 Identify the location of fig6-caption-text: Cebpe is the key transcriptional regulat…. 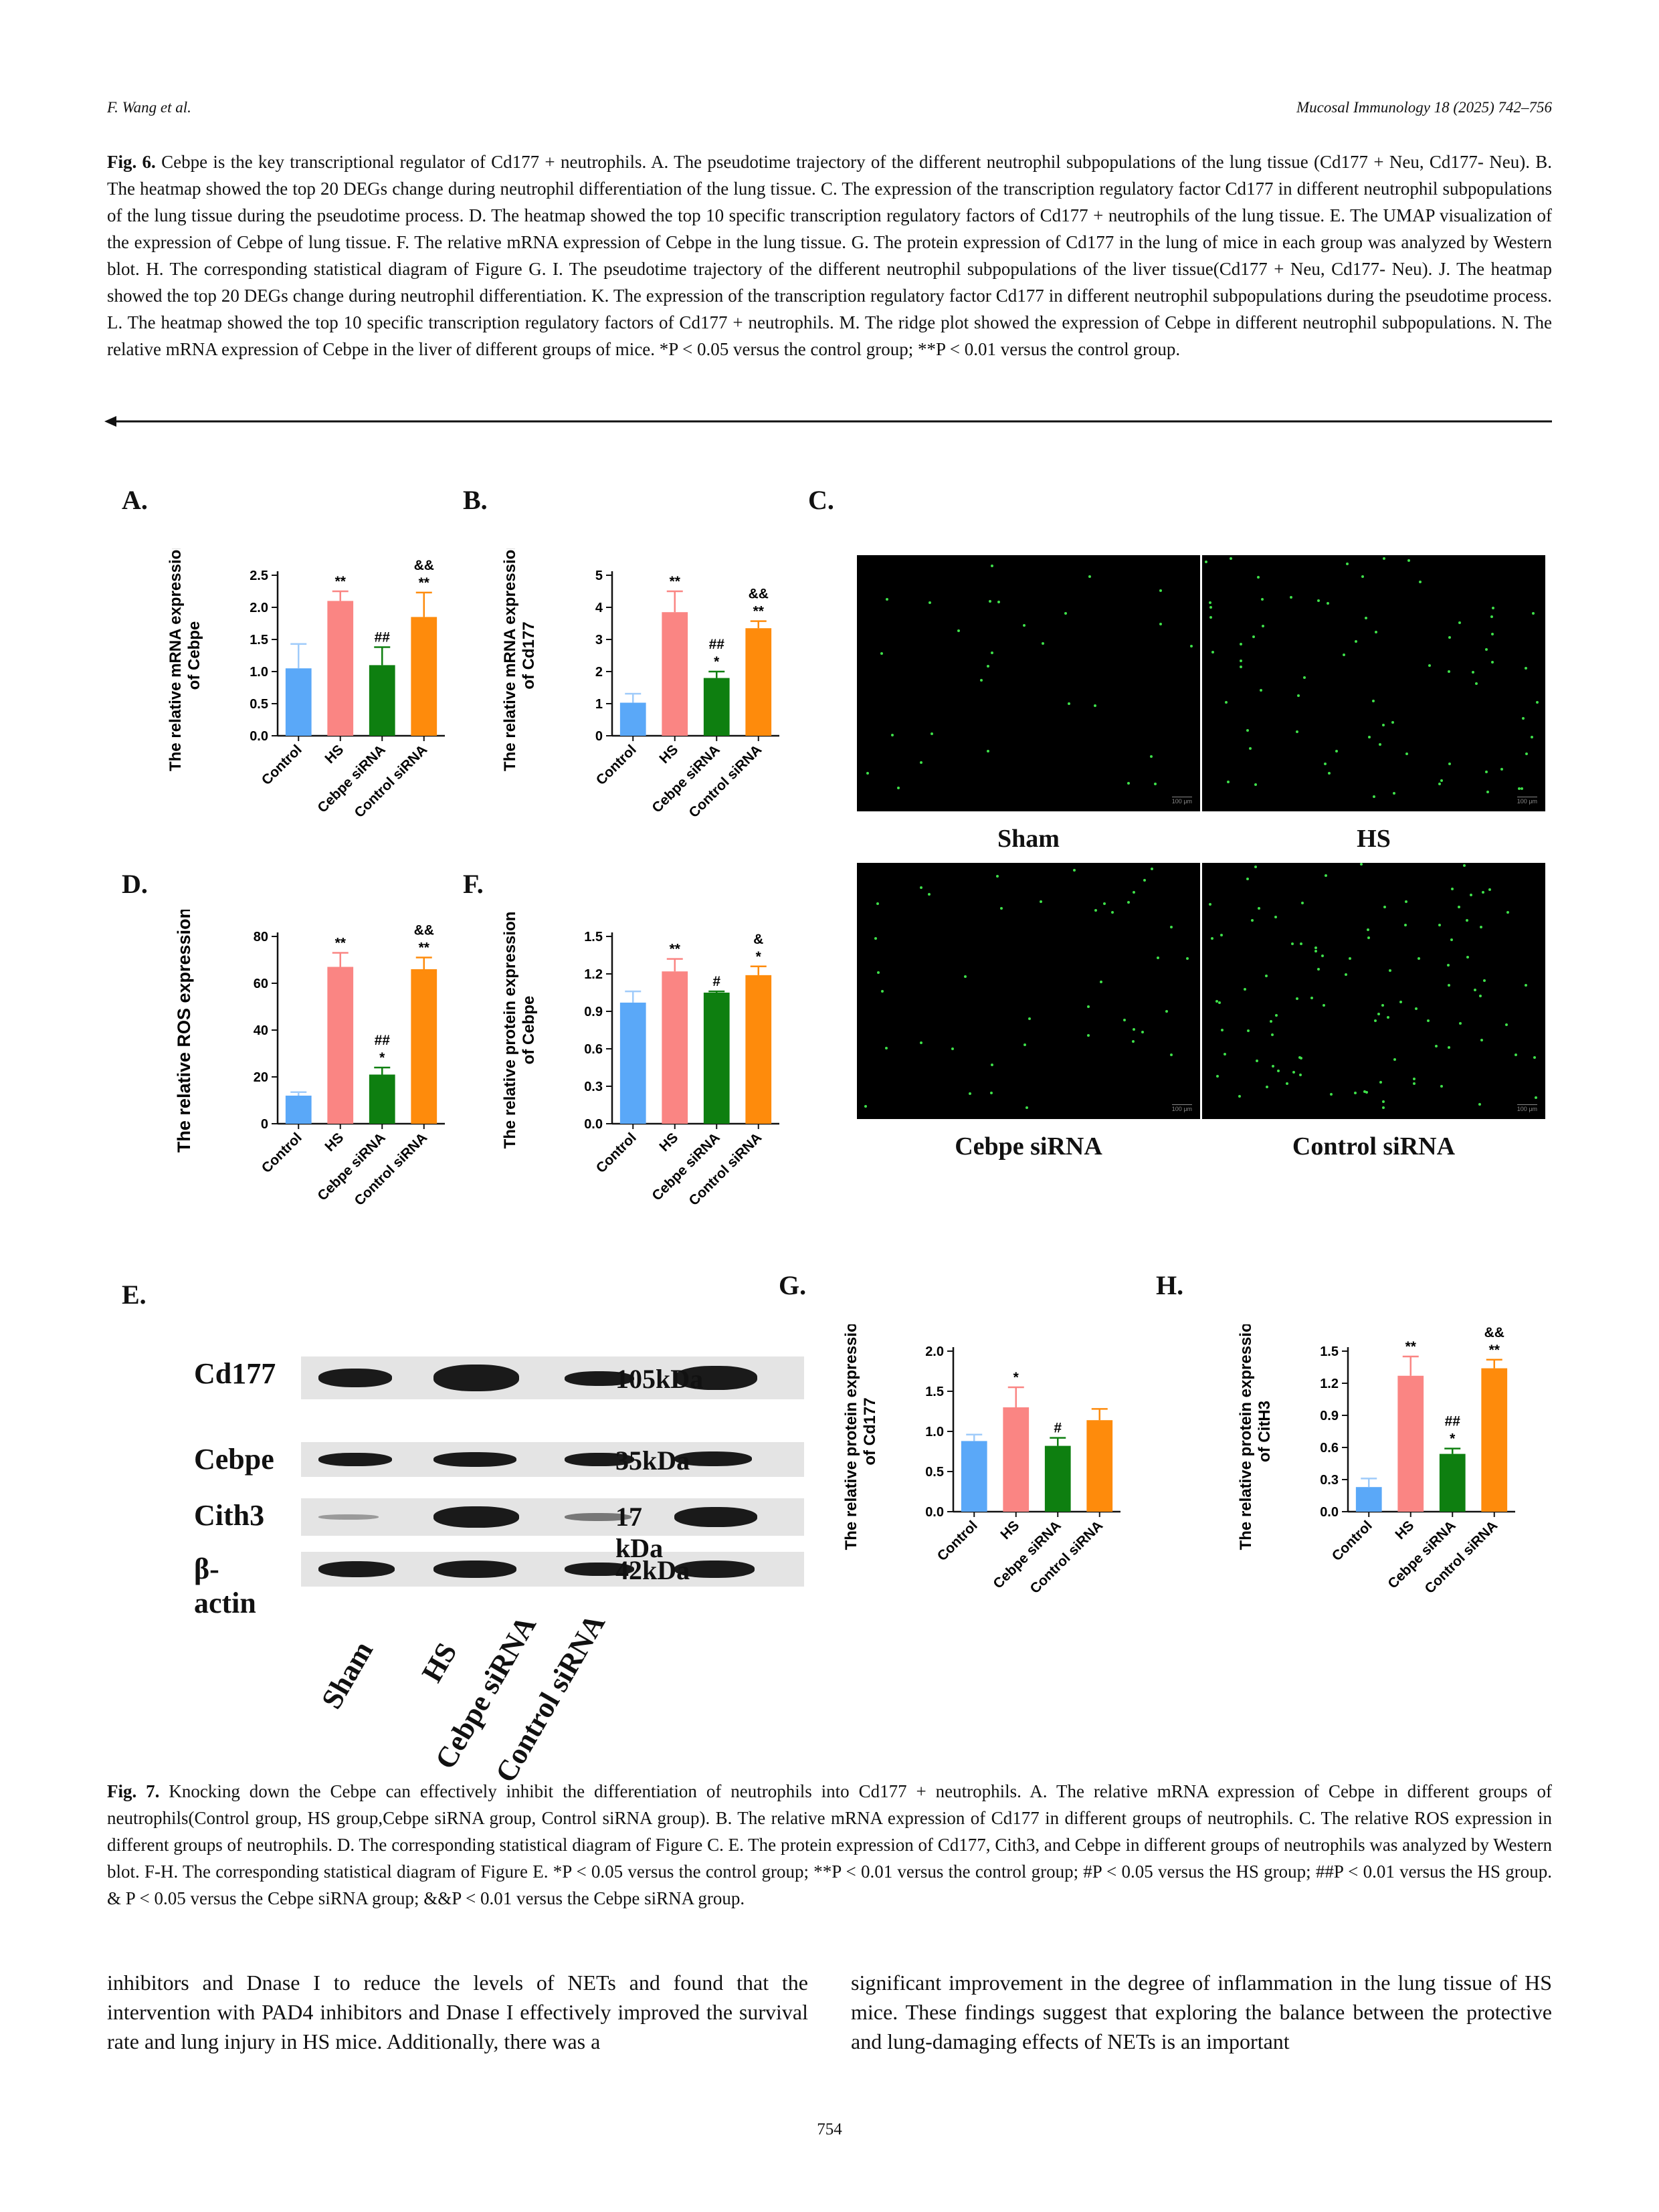
(830, 255).